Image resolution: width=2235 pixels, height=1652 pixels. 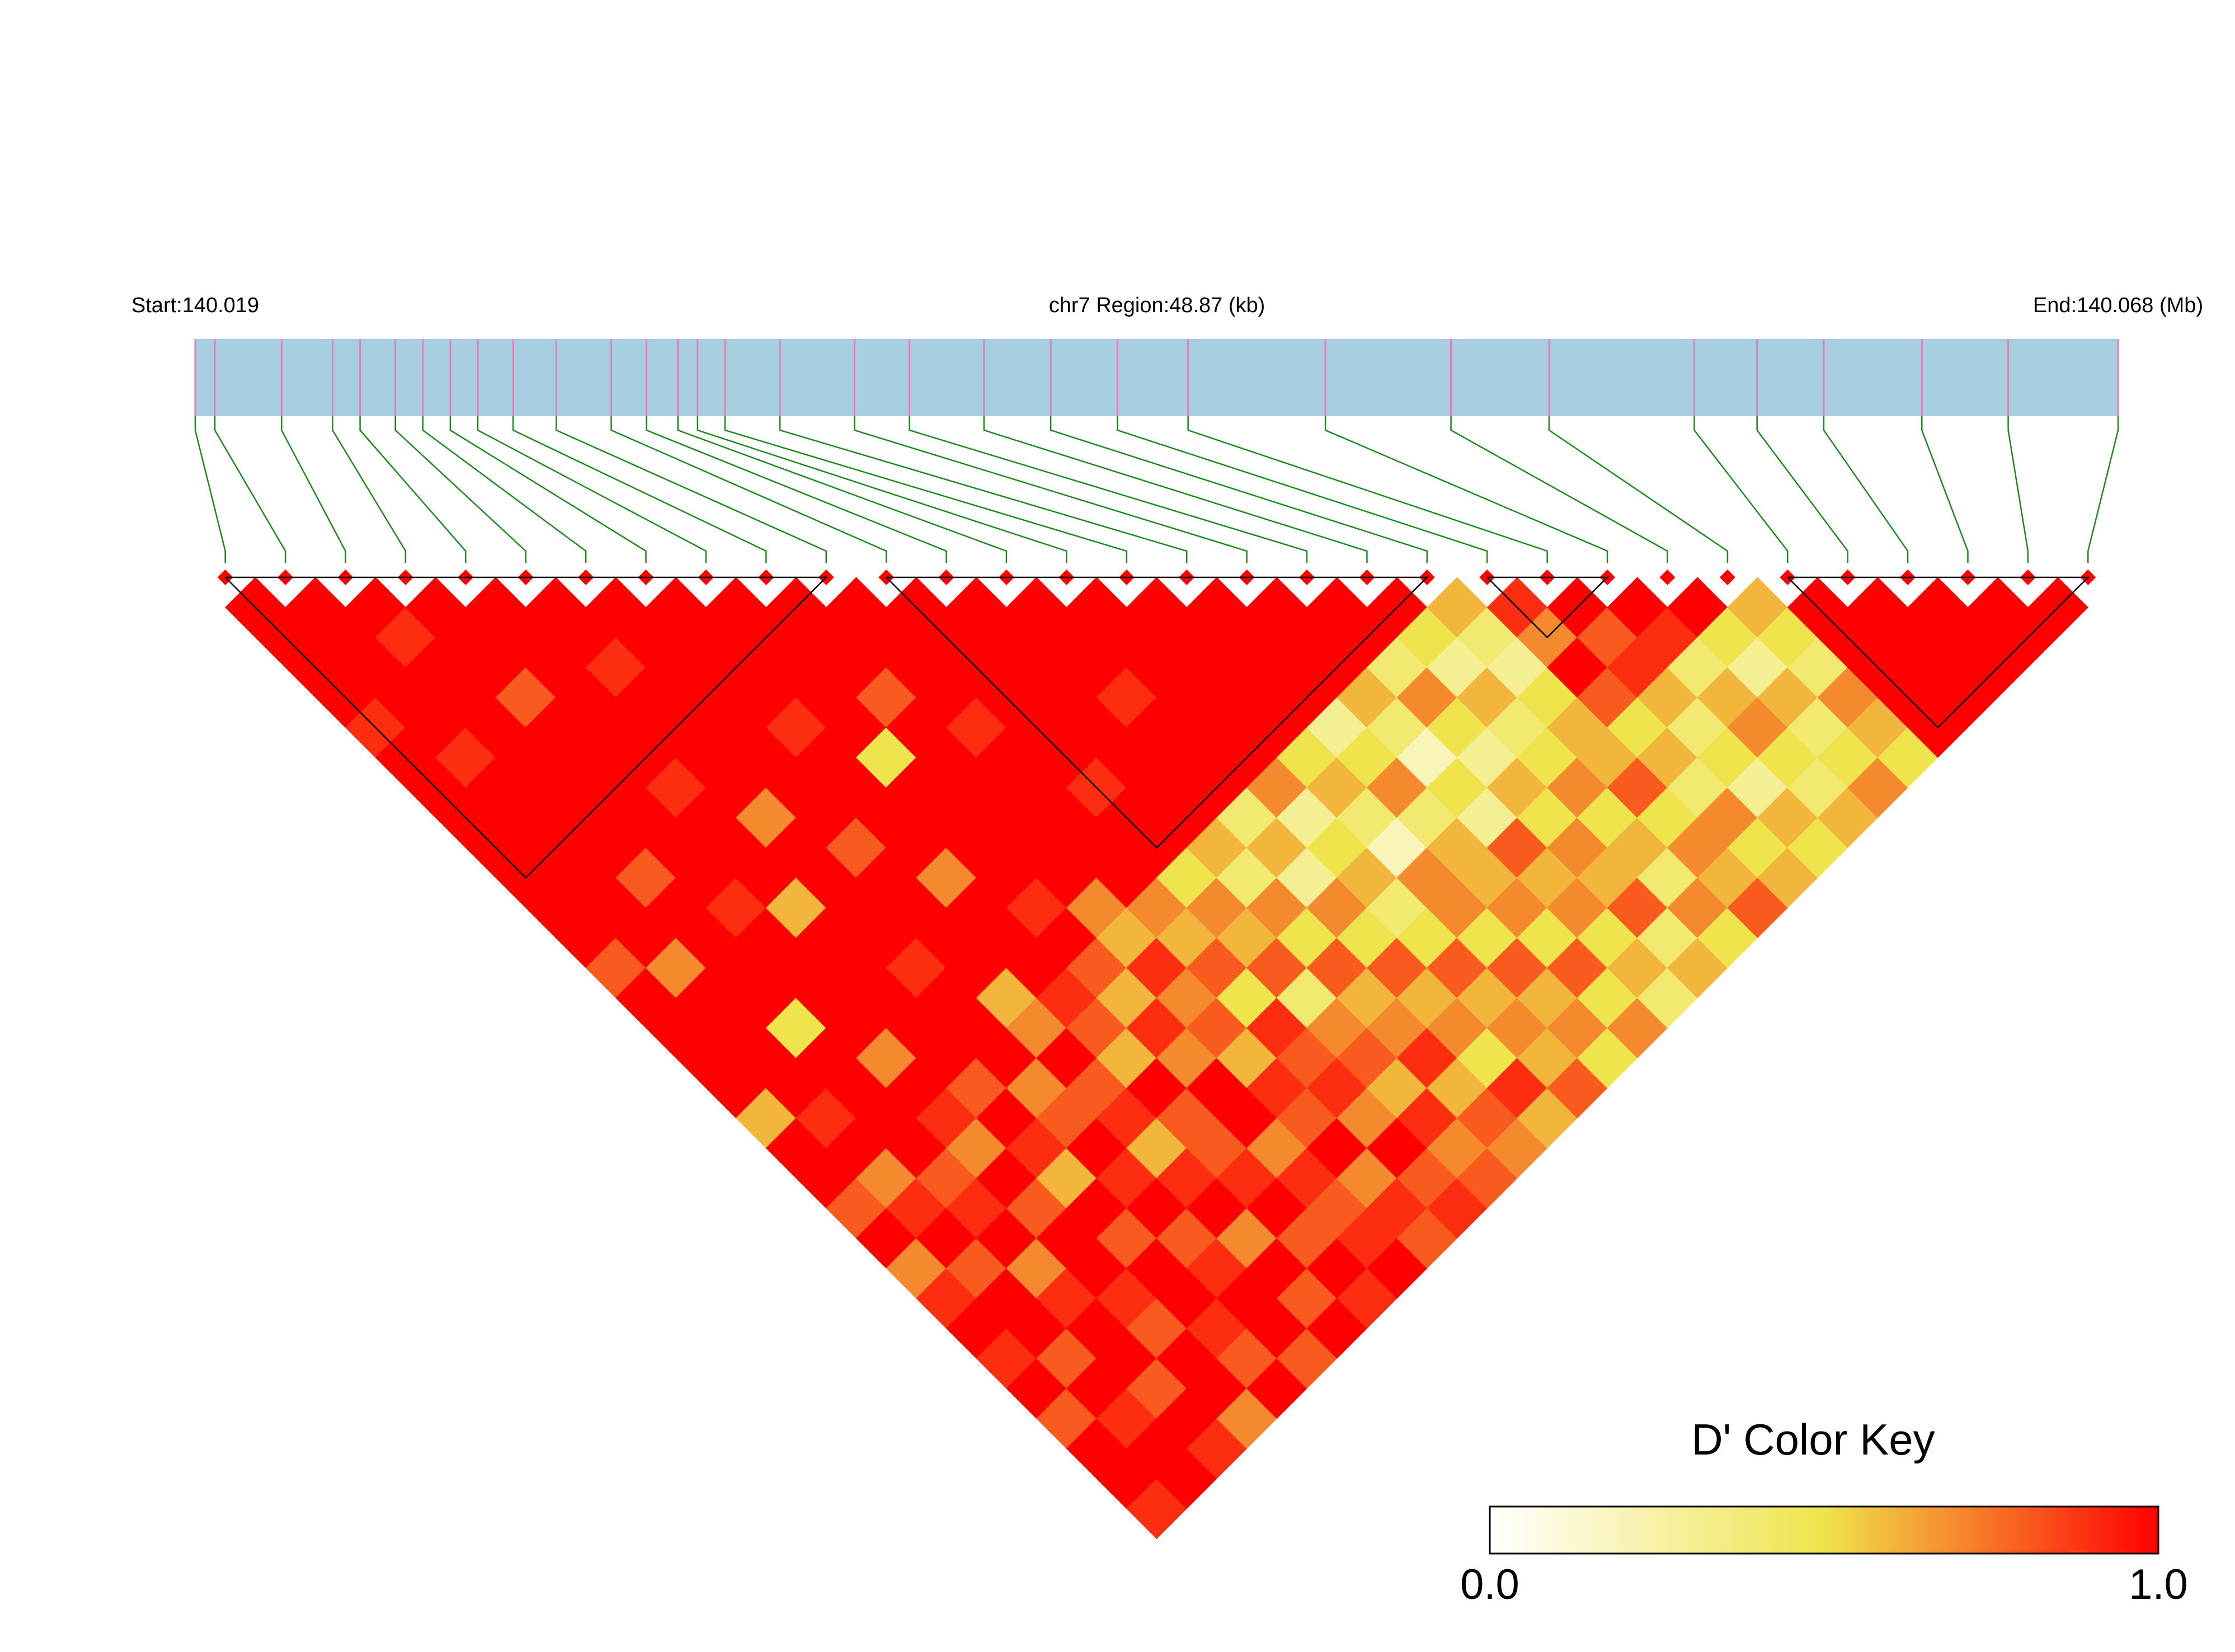 What do you see at coordinates (1157, 306) in the screenshot?
I see `region-label: chr7 Region:48.87 (kb)` at bounding box center [1157, 306].